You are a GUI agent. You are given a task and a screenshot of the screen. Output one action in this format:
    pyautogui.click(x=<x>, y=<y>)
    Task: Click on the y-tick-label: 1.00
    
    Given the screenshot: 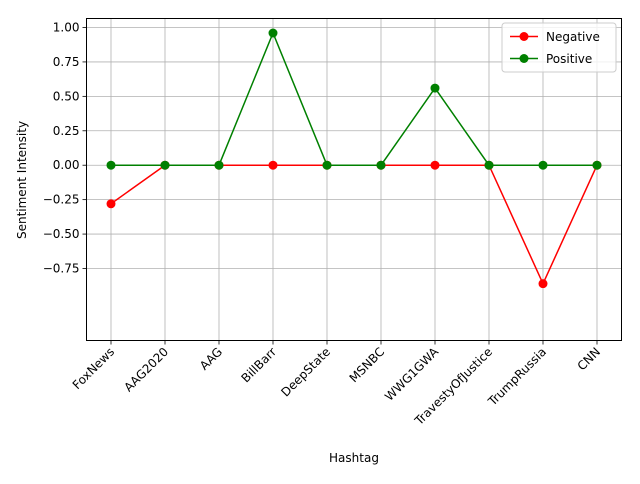 What is the action you would take?
    pyautogui.click(x=66, y=28)
    